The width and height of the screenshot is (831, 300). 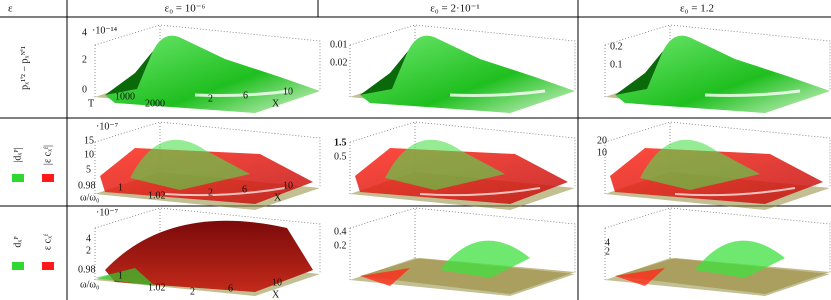 I want to click on axis-label: ·10⁻¹⁴, so click(x=105, y=30).